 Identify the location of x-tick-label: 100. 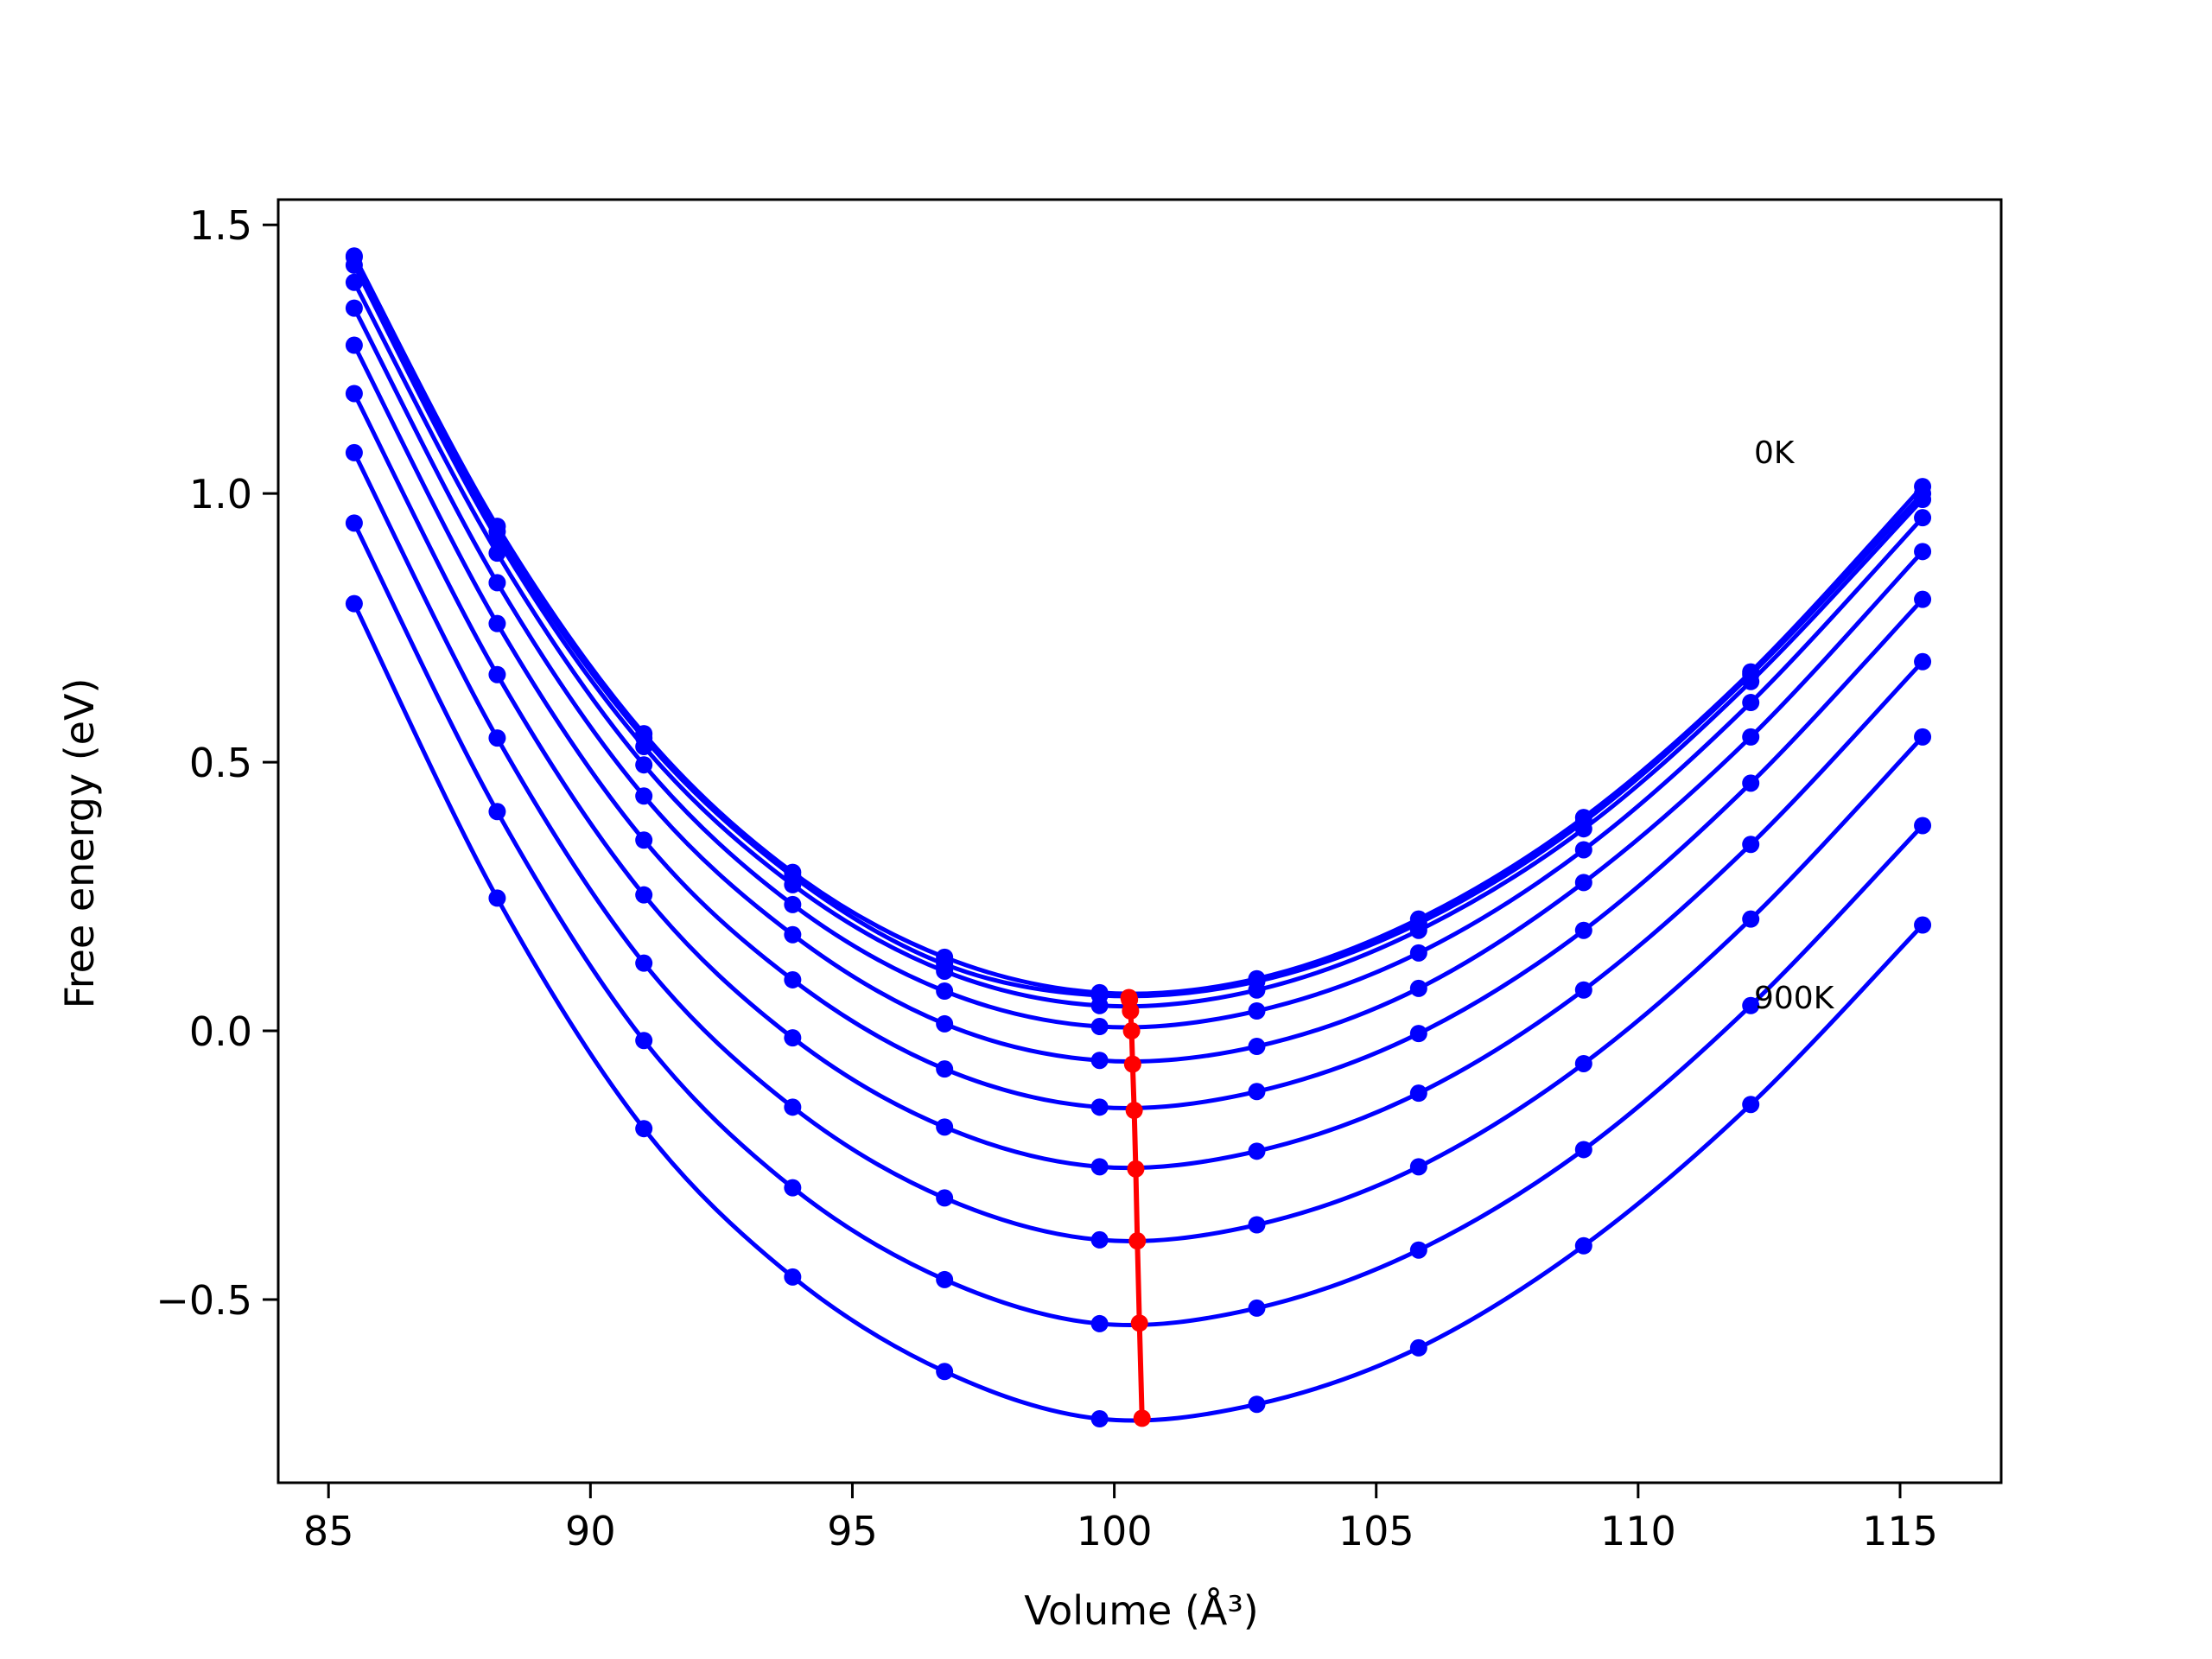
(1115, 1531).